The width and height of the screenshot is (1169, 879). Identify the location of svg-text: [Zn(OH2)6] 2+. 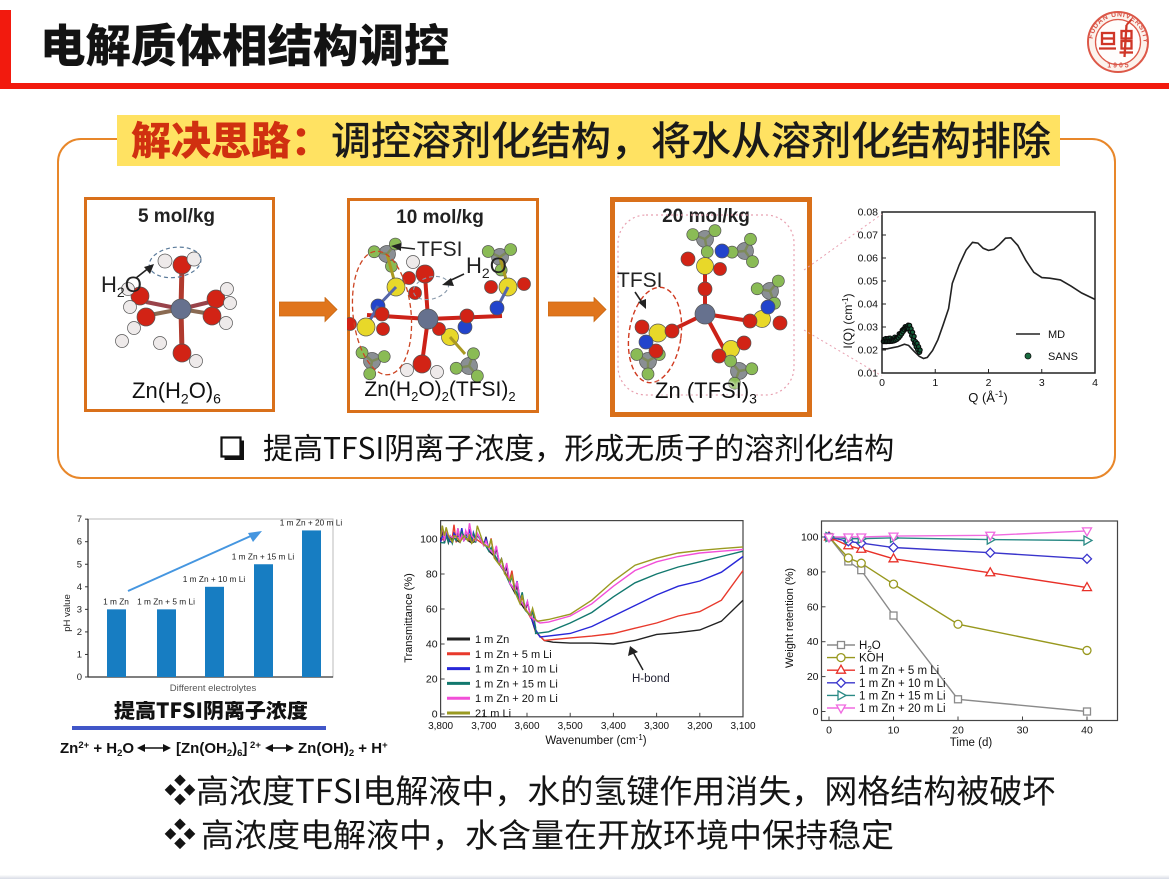
(218, 749).